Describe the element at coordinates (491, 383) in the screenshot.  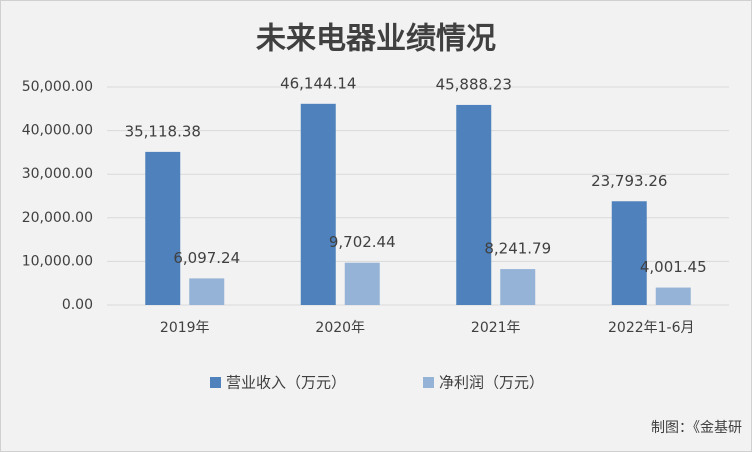
I see `legend-label: 净利润（万元）` at that location.